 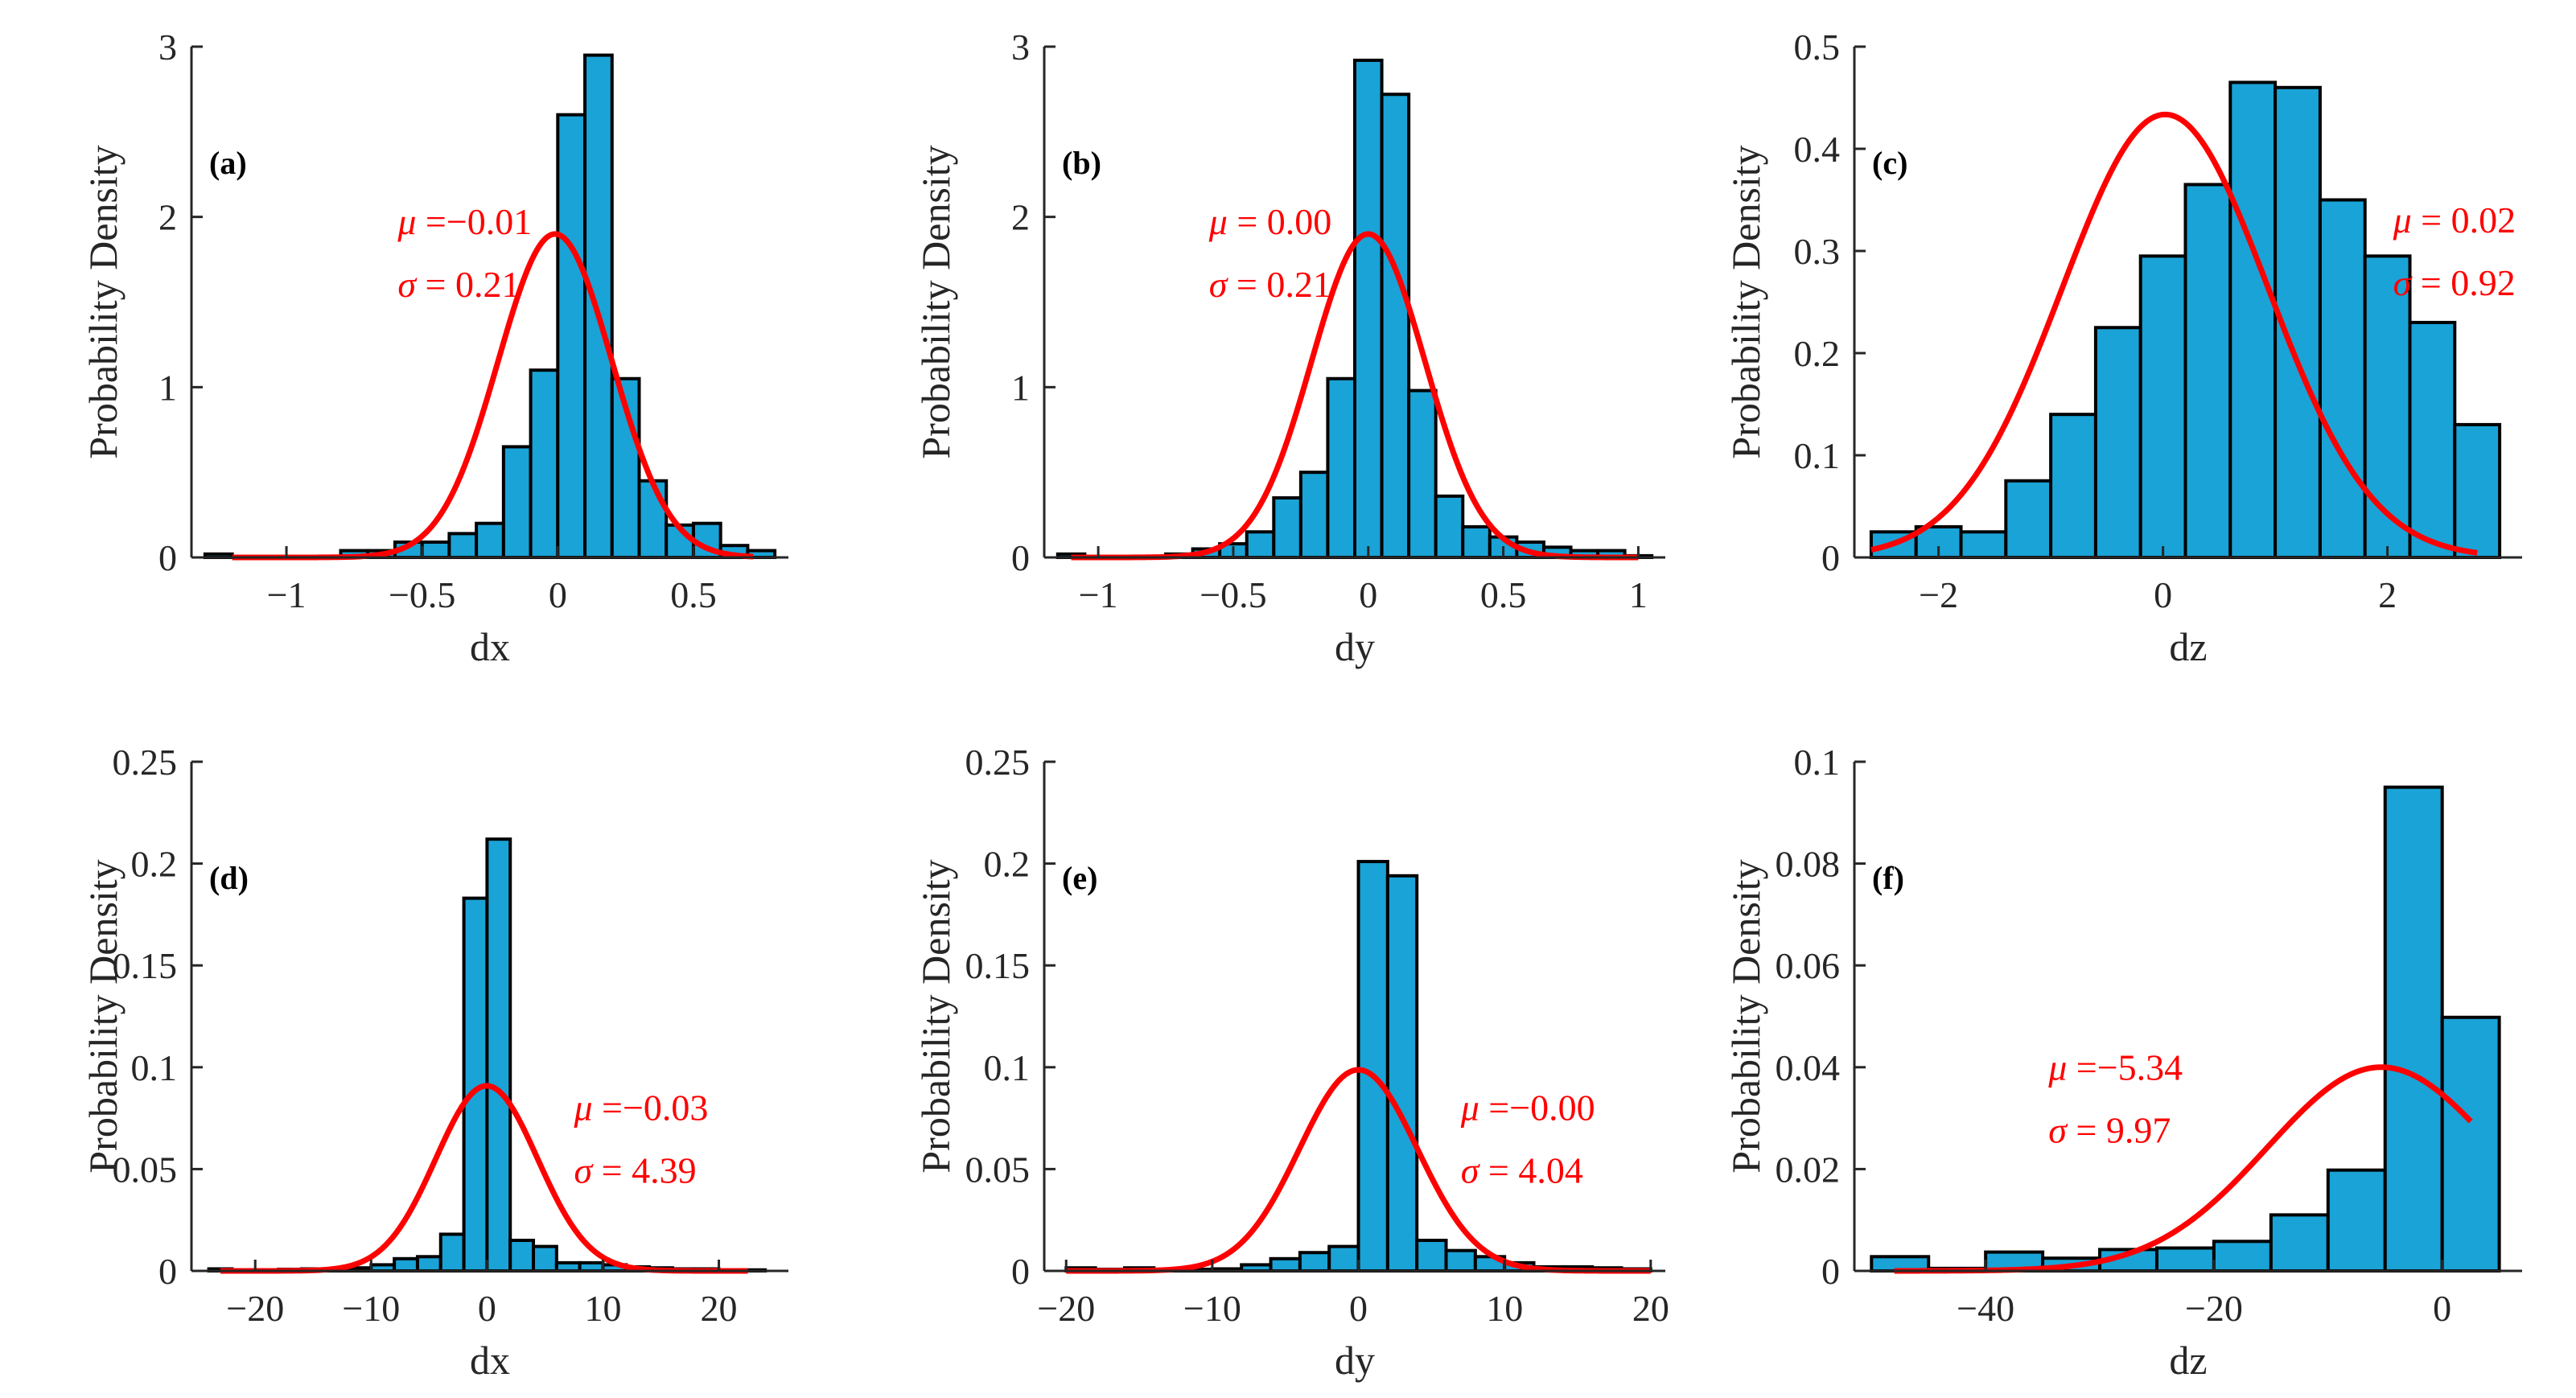 I want to click on y-tick-label: 3, so click(x=1020, y=48).